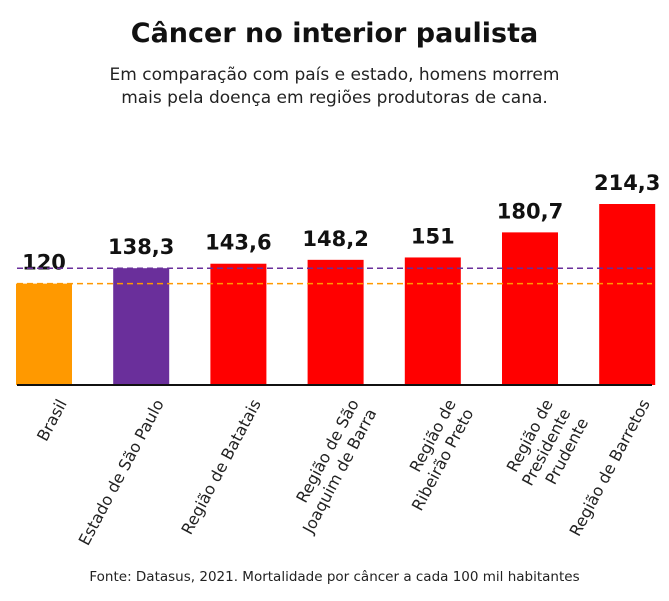 This screenshot has width=669, height=601. I want to click on value-label: 120, so click(44, 263).